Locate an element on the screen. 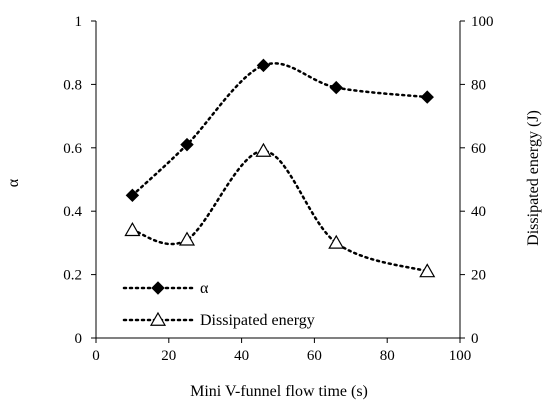 Image resolution: width=544 pixels, height=406 pixels. x-tick-label: 100 is located at coordinates (460, 356).